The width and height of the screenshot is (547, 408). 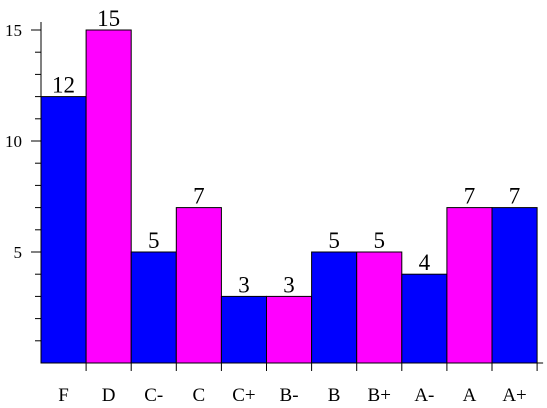 I want to click on x-tick-label-B-: B-, so click(x=289, y=395).